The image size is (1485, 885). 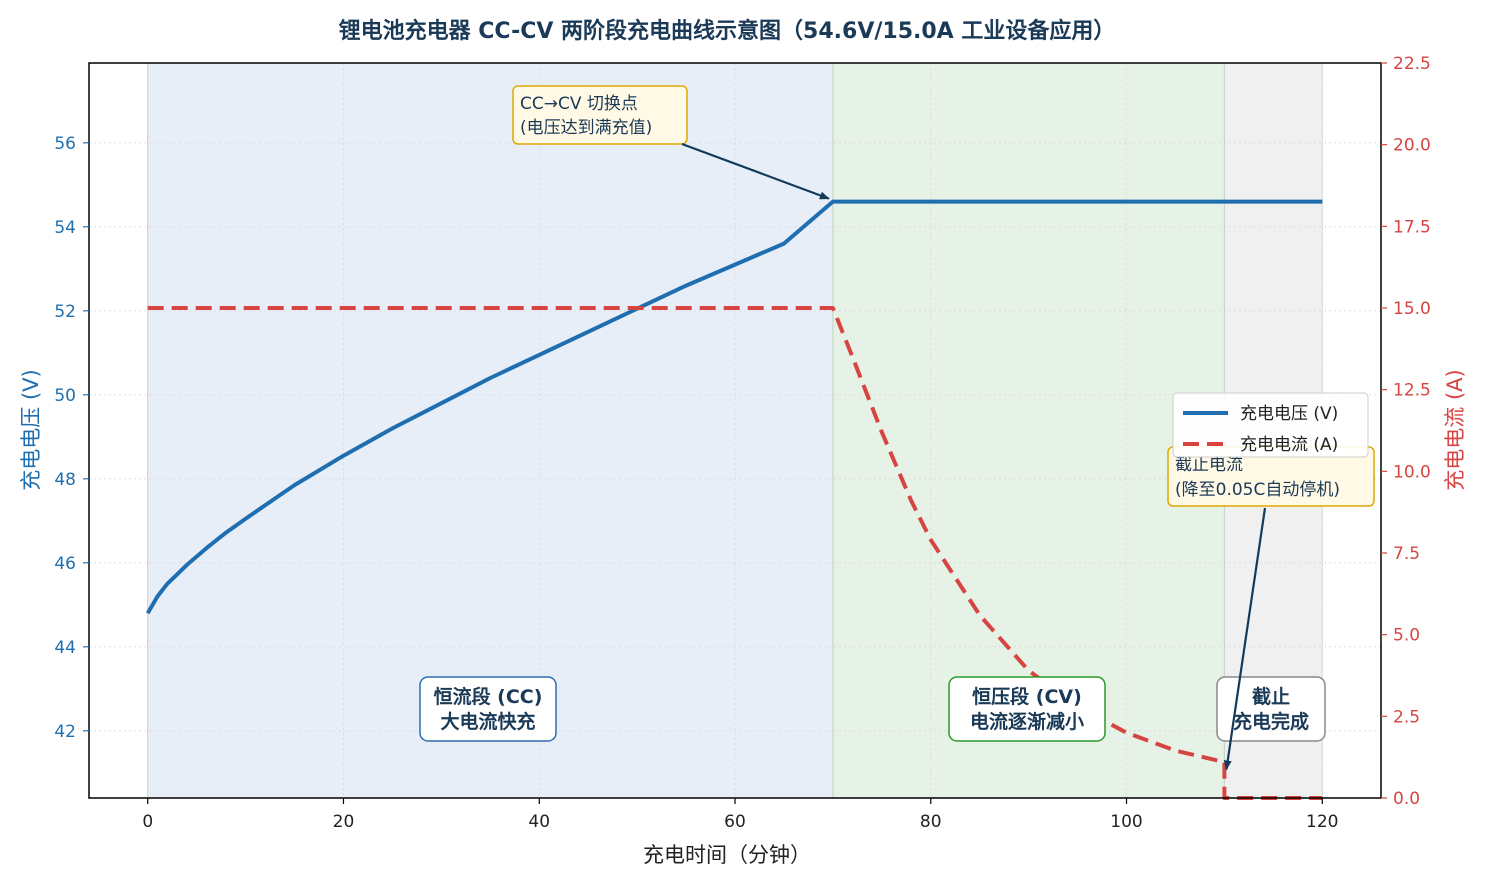 What do you see at coordinates (586, 128) in the screenshot?
I see `annotation-line2-0: (电压达到满充值)` at bounding box center [586, 128].